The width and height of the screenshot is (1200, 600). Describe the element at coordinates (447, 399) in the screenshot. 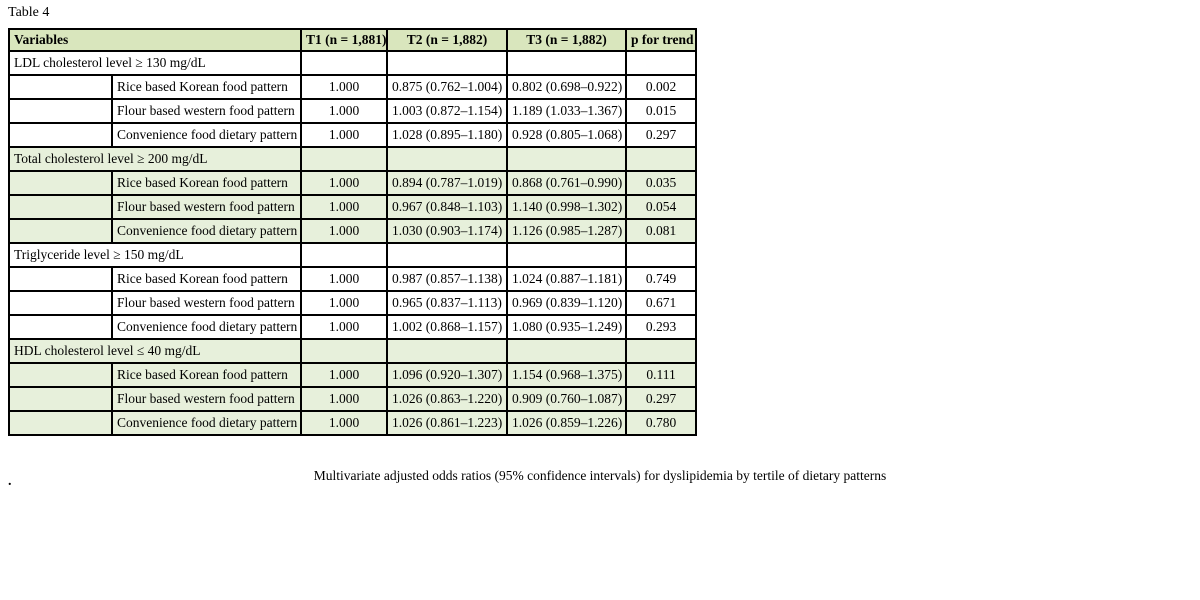

I see `value-cell-t2: 1.026 (0.863–1.220)` at that location.